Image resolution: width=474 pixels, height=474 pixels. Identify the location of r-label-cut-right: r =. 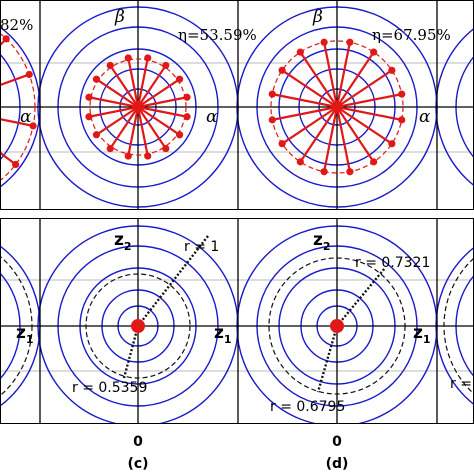
(461, 384).